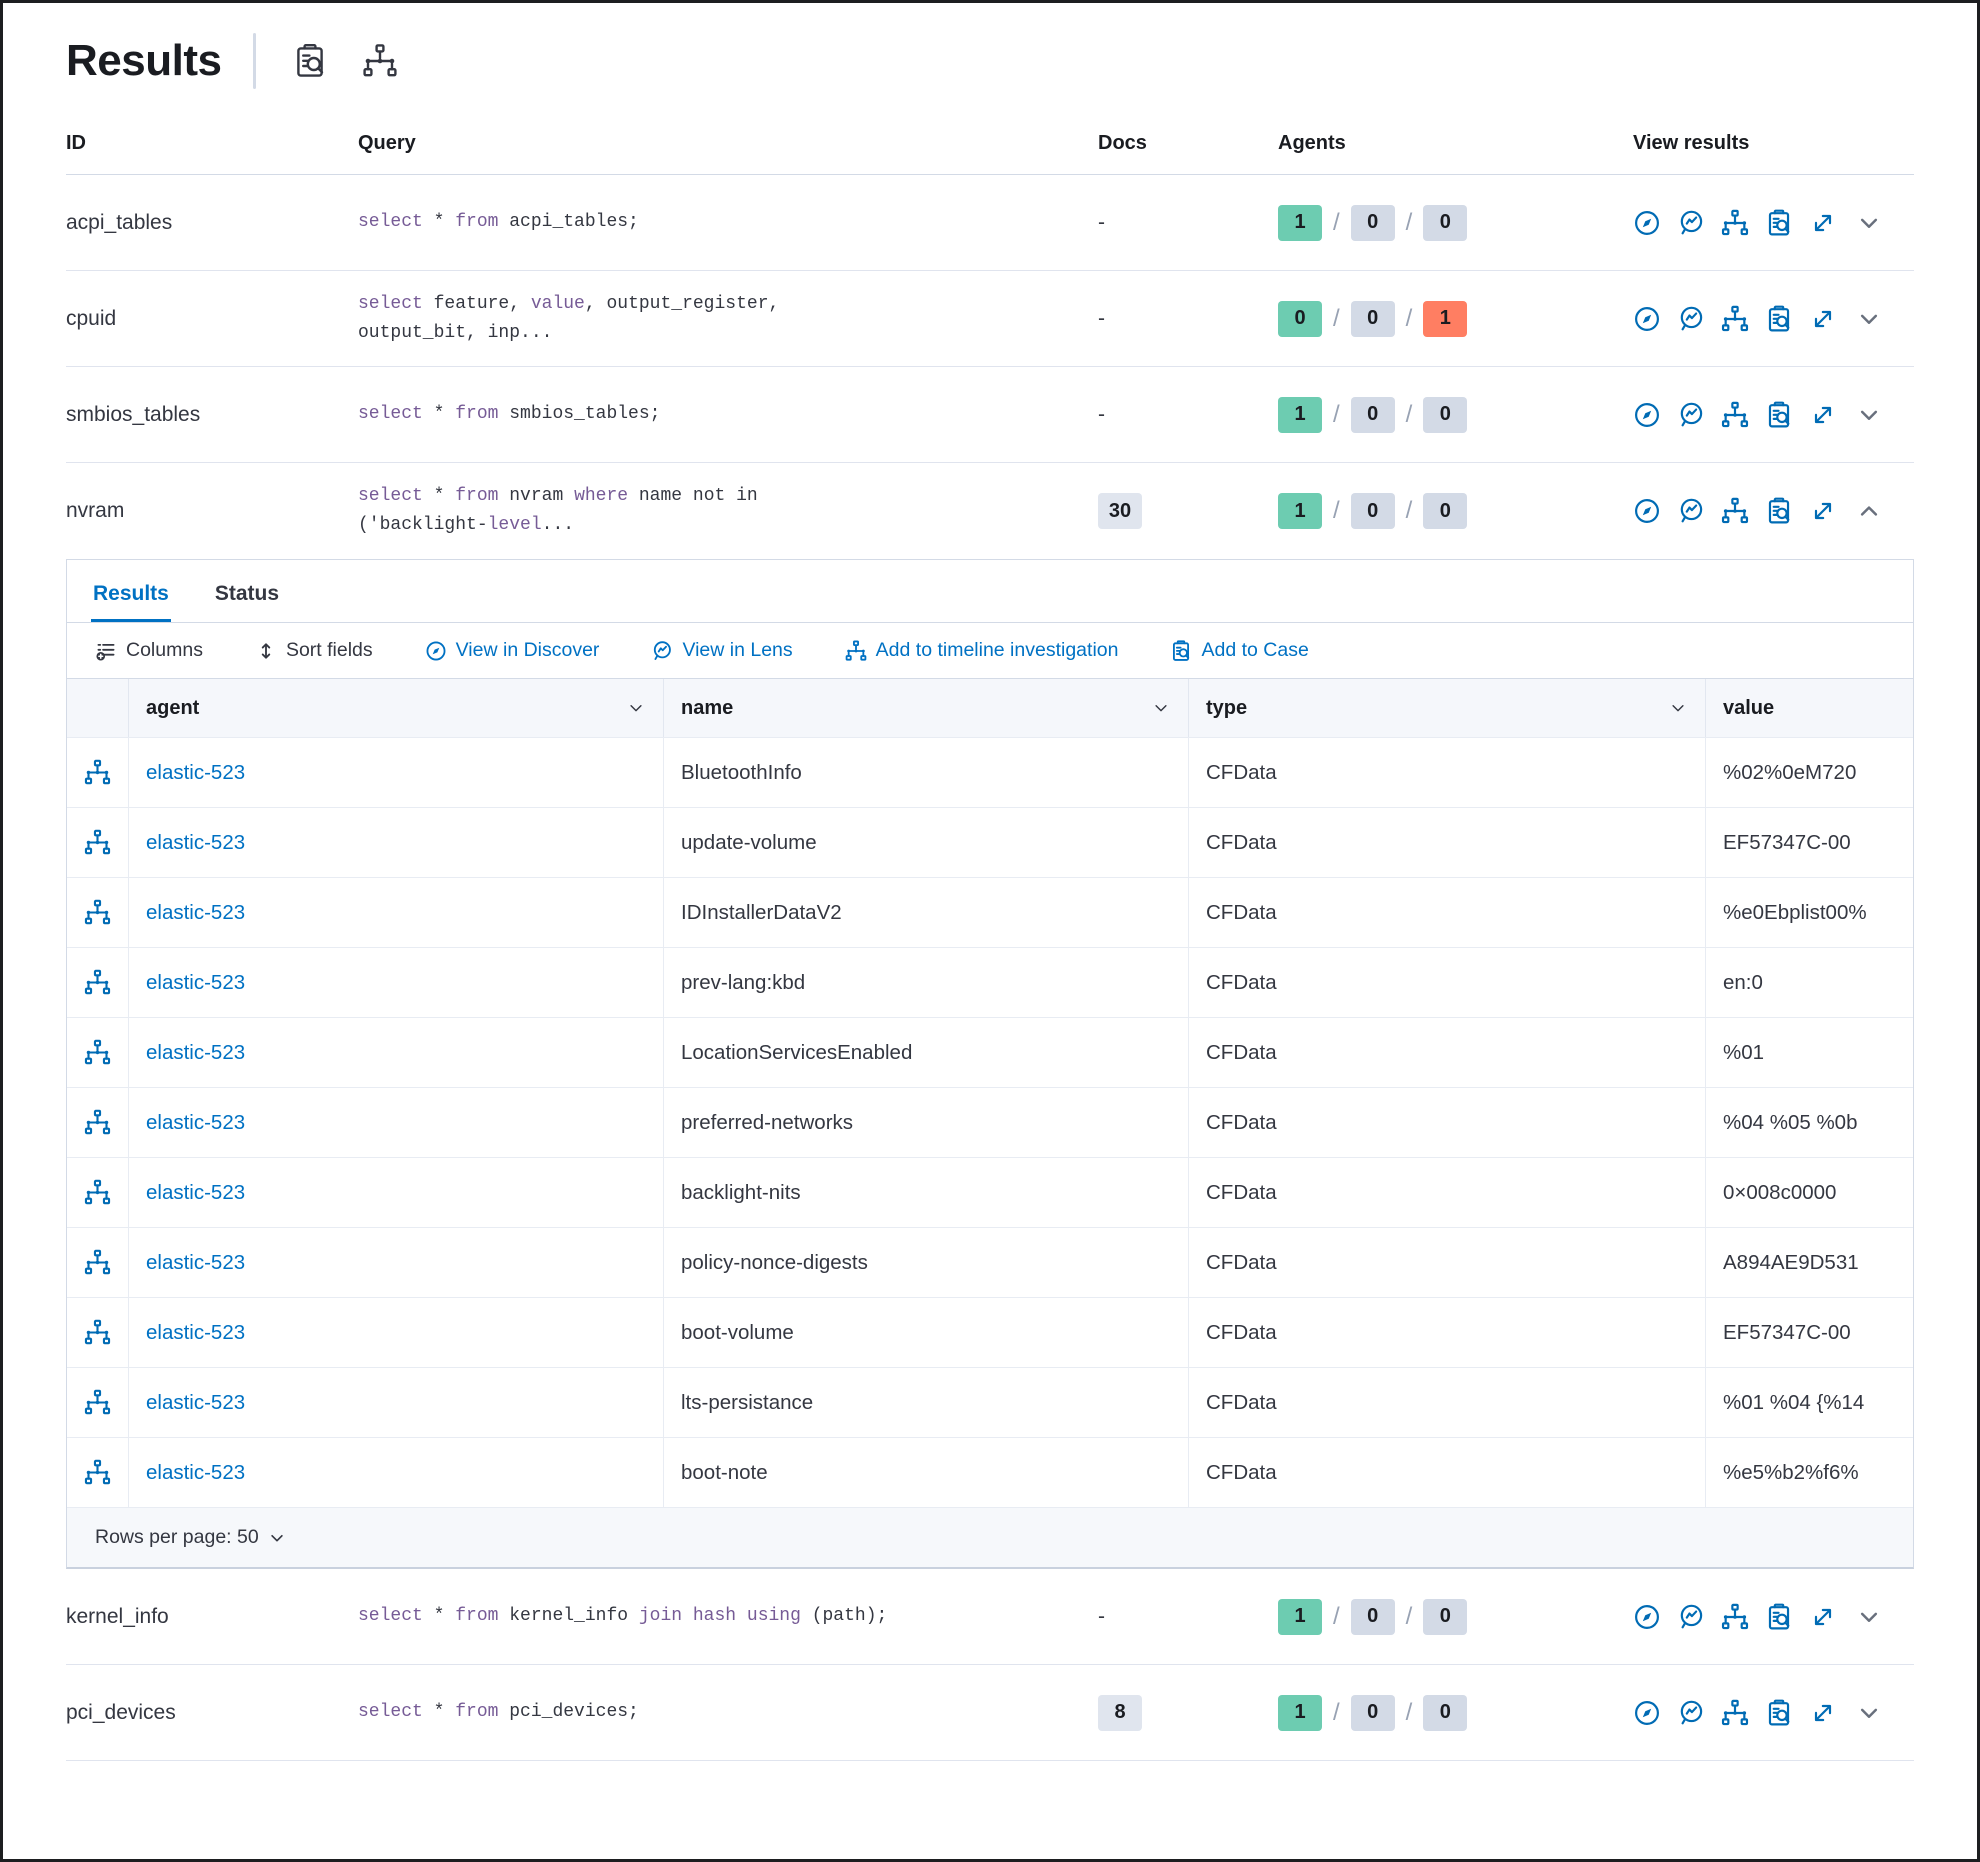 This screenshot has width=1980, height=1862. Describe the element at coordinates (396, 708) in the screenshot. I see `grid-column-header-agent: agent` at that location.